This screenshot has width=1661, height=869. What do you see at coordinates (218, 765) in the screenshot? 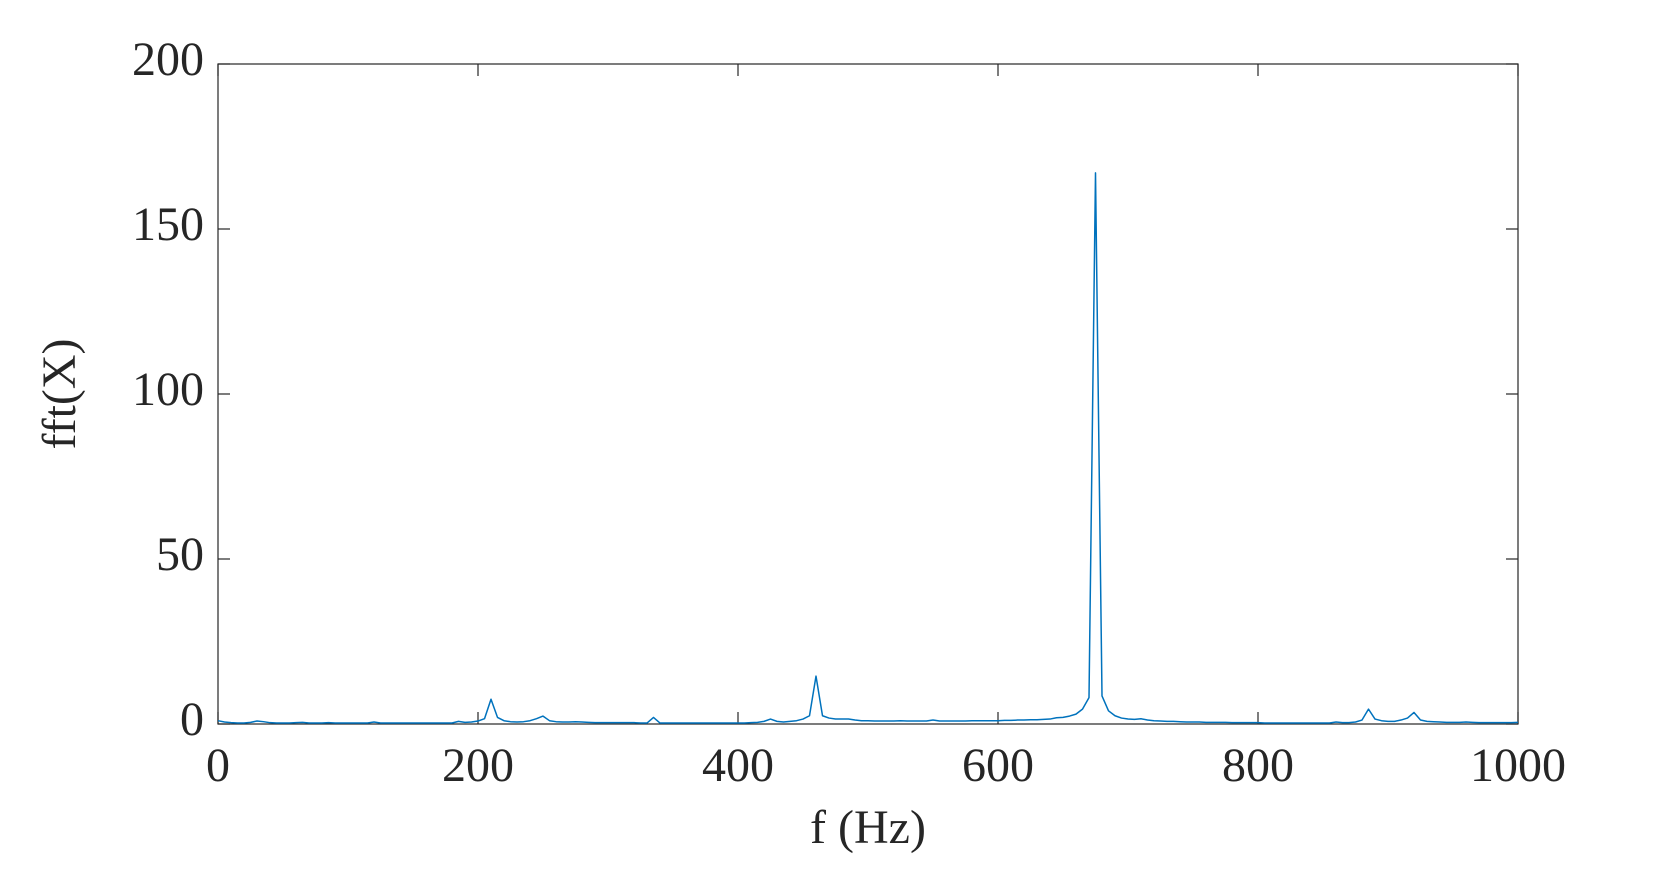
I see `x-tick-label: 0` at bounding box center [218, 765].